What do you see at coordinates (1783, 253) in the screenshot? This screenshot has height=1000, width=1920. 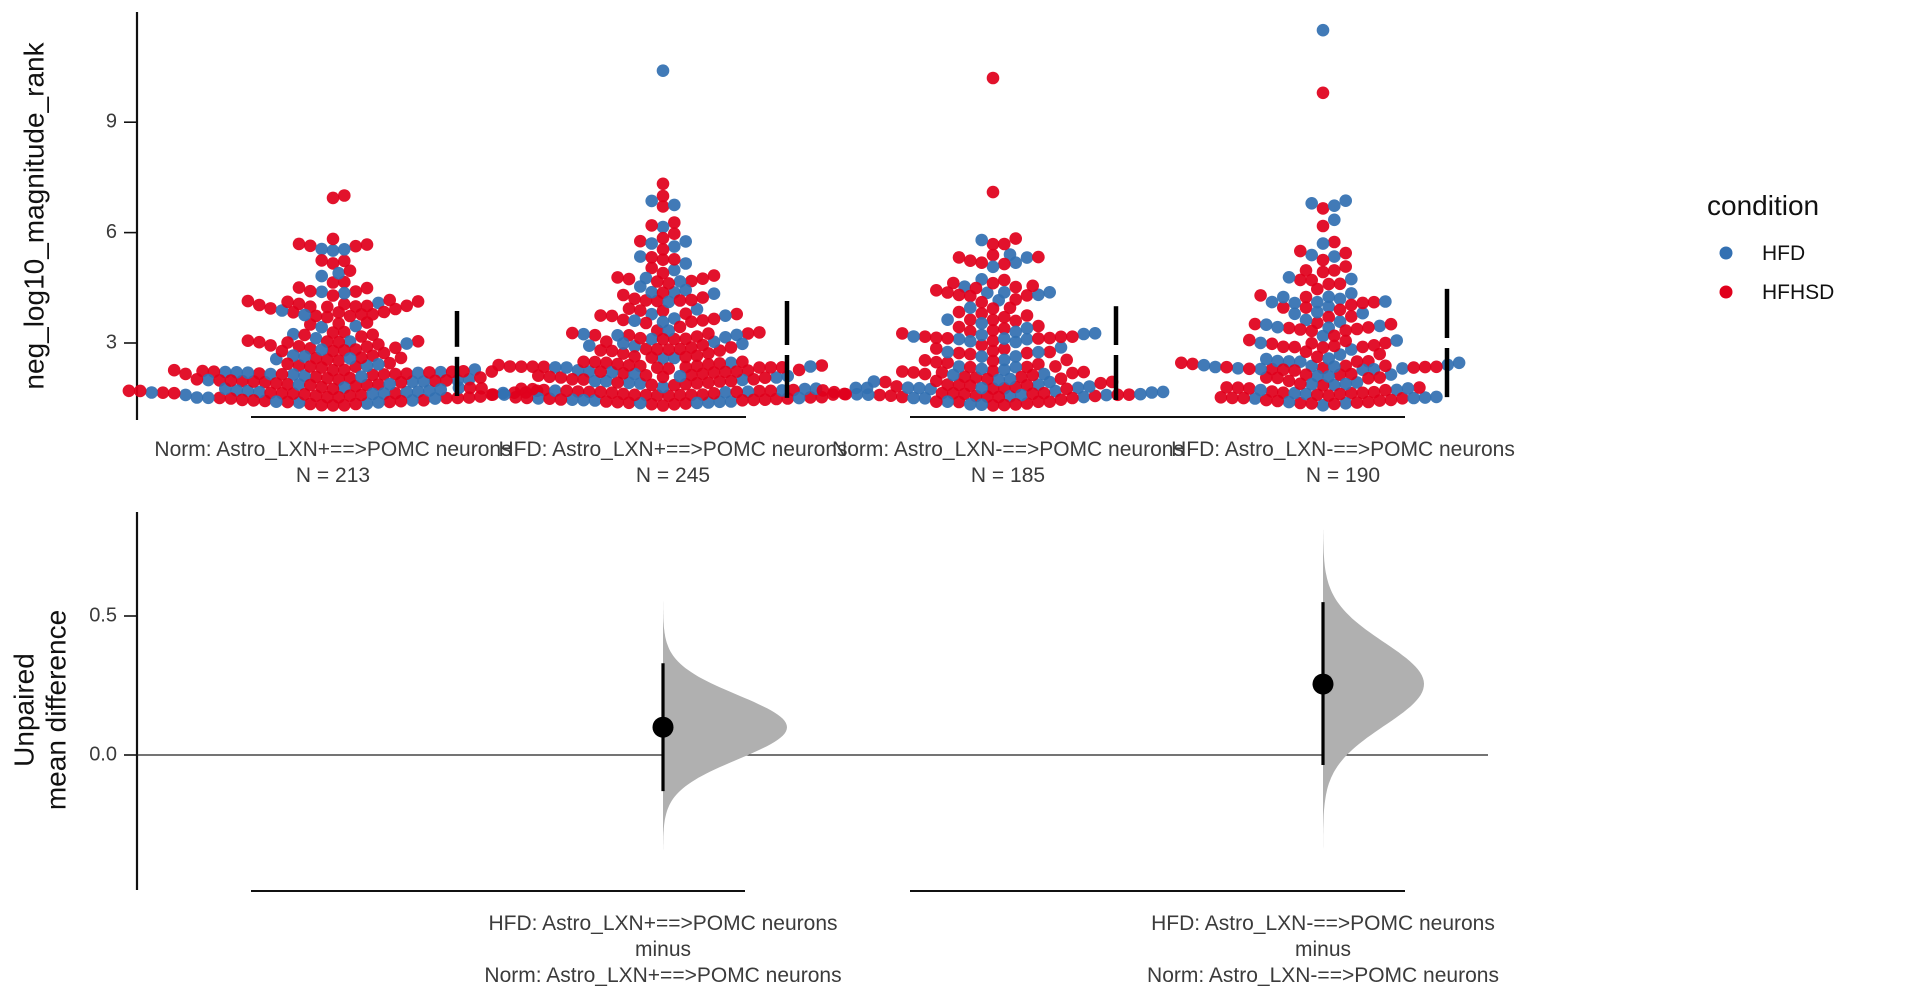 I see `legend-label-hfd: HFD` at bounding box center [1783, 253].